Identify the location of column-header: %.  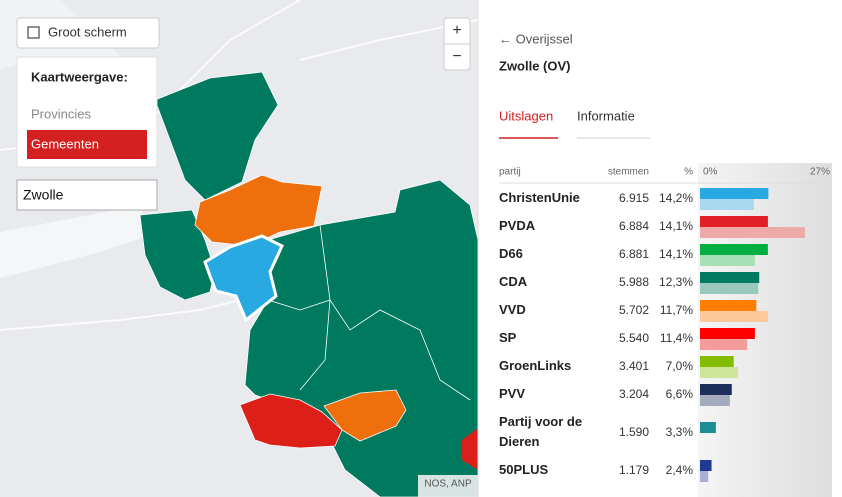
(688, 172).